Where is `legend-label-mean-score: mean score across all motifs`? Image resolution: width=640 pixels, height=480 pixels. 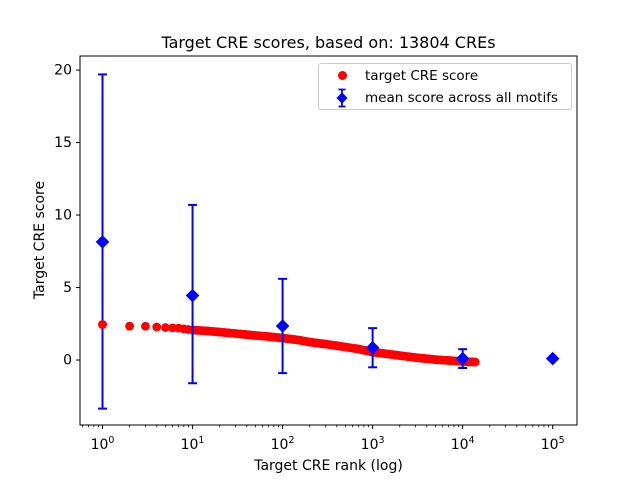 legend-label-mean-score: mean score across all motifs is located at coordinates (462, 97).